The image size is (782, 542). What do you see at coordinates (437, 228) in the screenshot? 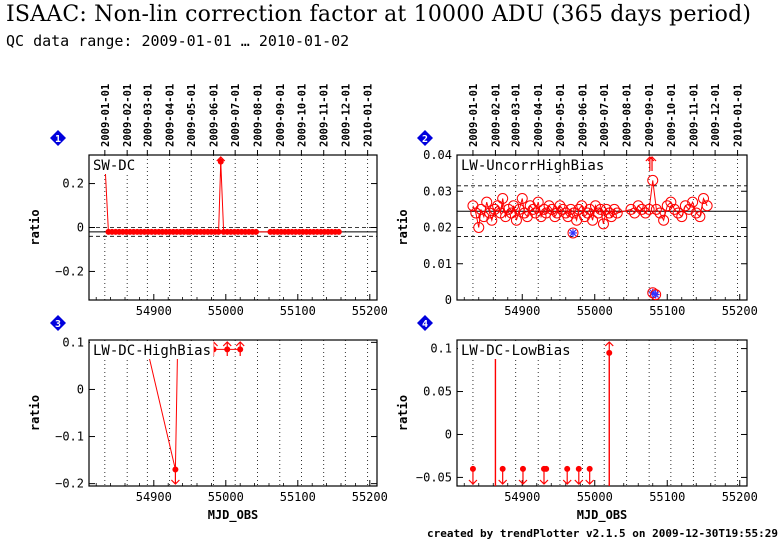
I see `y-tick-label: 0.02` at bounding box center [437, 228].